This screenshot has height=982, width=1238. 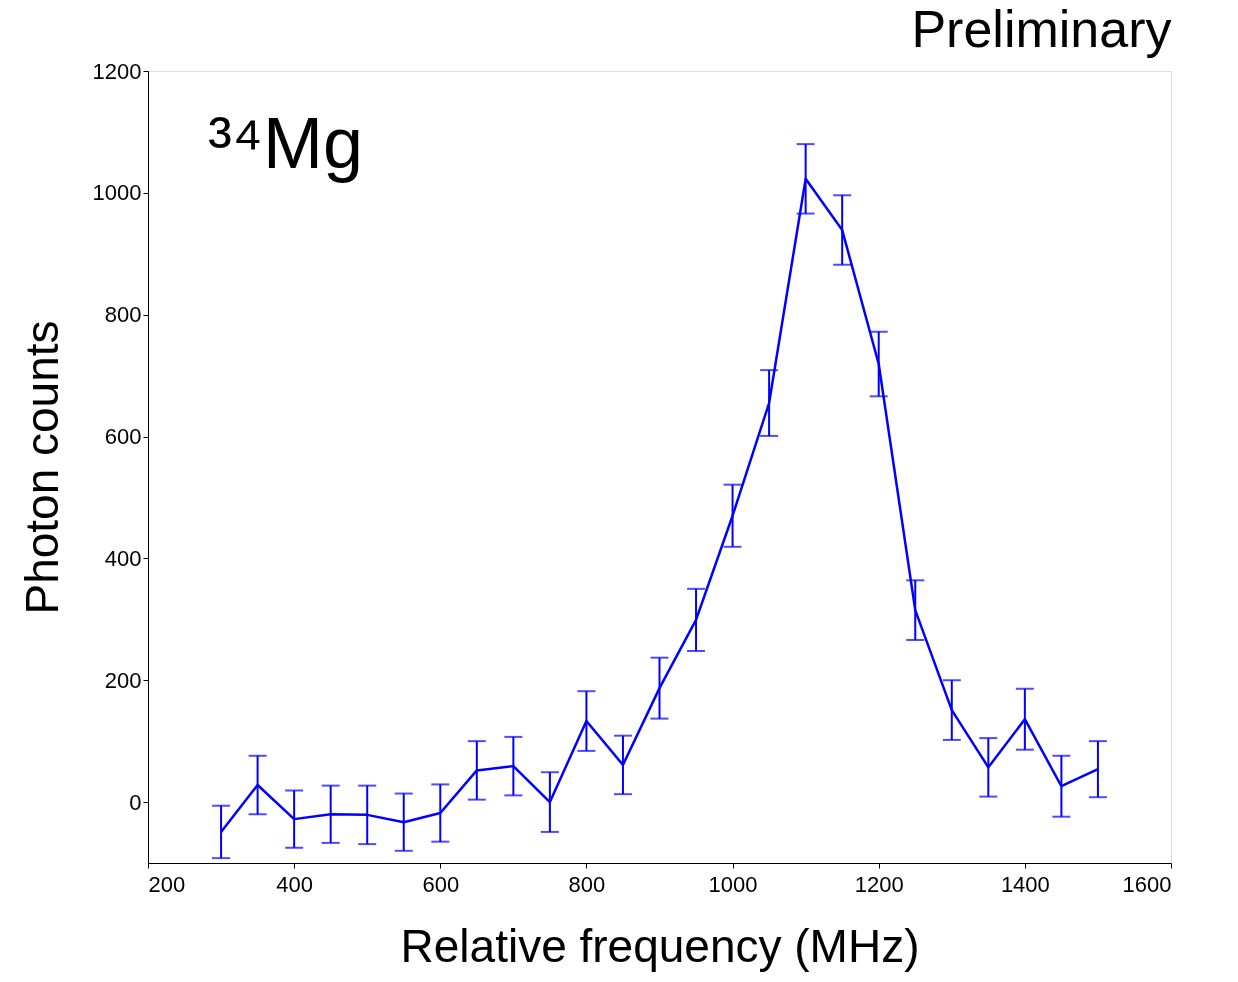 What do you see at coordinates (1041, 29) in the screenshot?
I see `chart-title: Preliminary` at bounding box center [1041, 29].